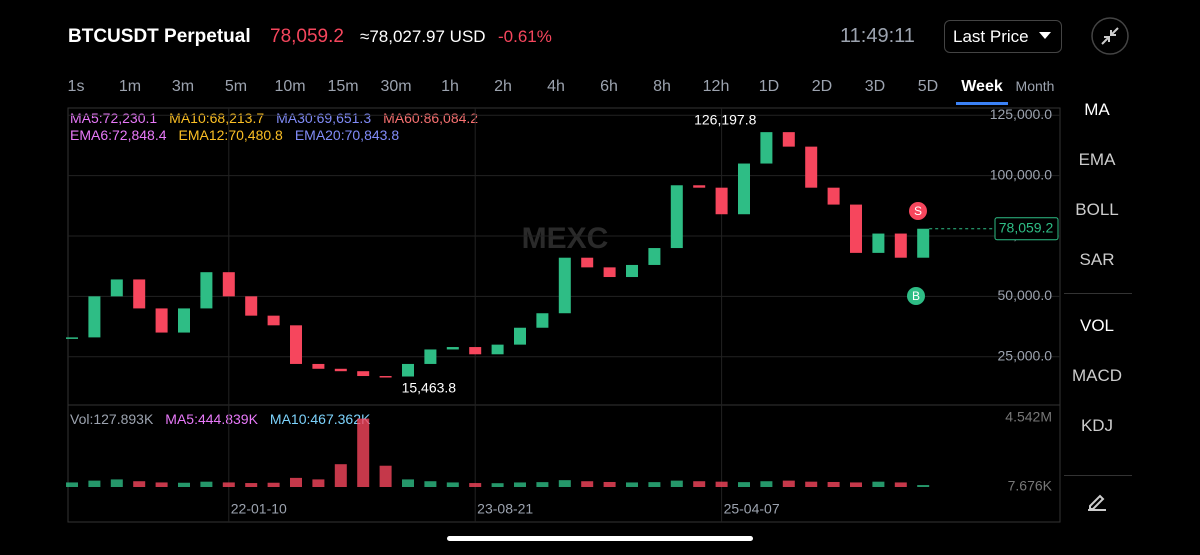  Describe the element at coordinates (236, 86) in the screenshot. I see `interval-tab: 5m` at that location.